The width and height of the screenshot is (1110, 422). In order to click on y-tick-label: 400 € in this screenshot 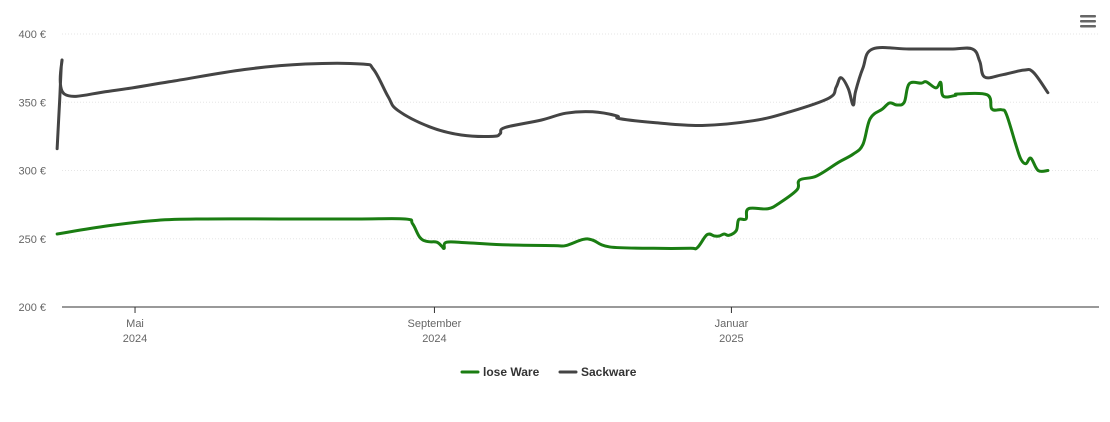, I will do `click(32, 35)`.